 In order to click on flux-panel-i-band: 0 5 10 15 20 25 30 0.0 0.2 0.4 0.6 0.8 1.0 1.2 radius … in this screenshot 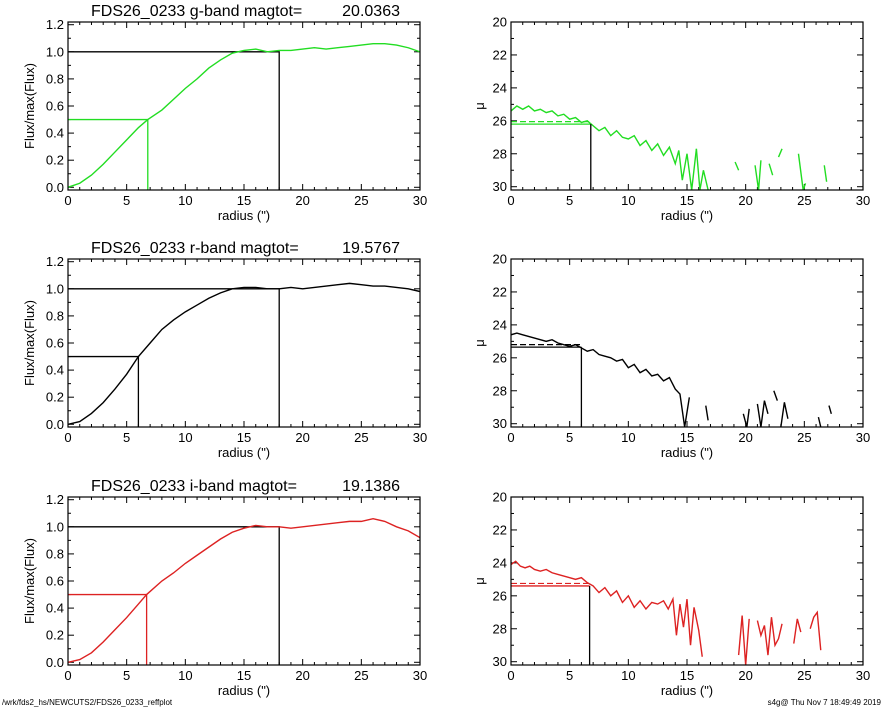, I will do `click(224, 588)`.